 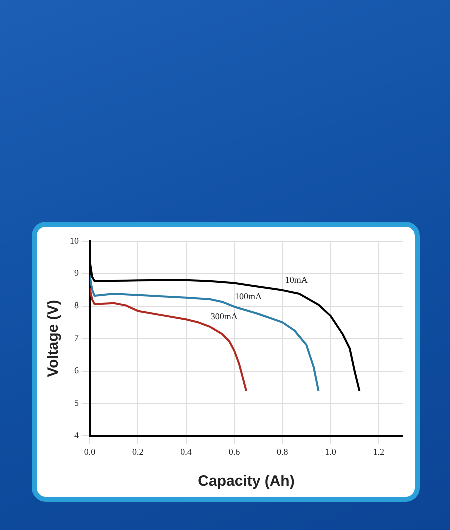 I want to click on series-label: 300mA, so click(x=224, y=316).